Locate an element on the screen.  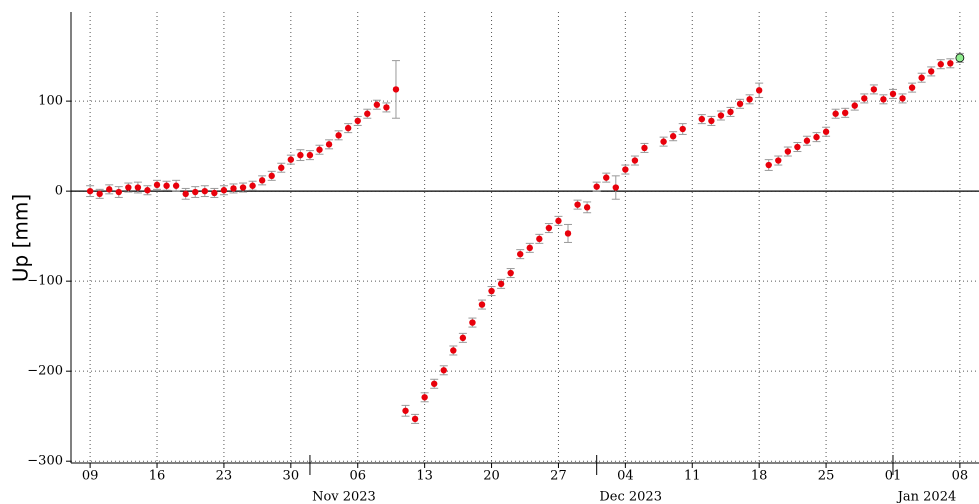
y-tick-label: 0 is located at coordinates (59, 191).